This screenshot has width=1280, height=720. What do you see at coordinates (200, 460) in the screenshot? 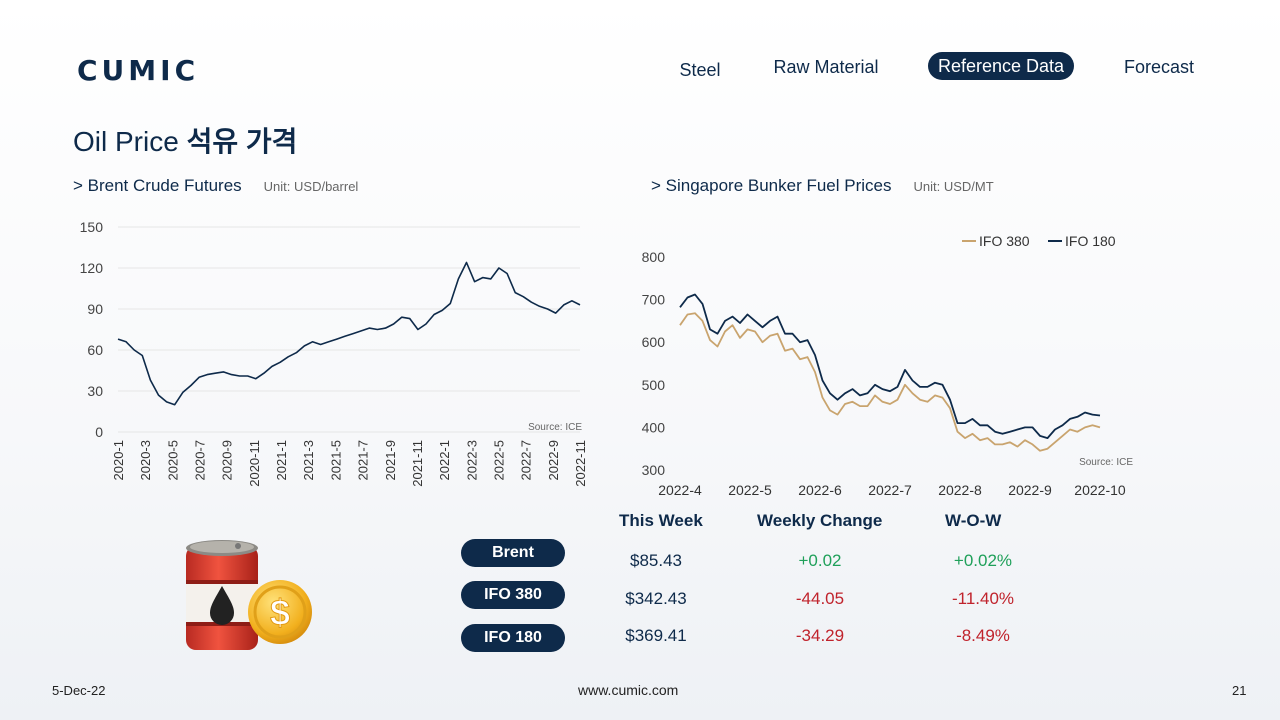
I see `x-tick-label: 2020-7` at bounding box center [200, 460].